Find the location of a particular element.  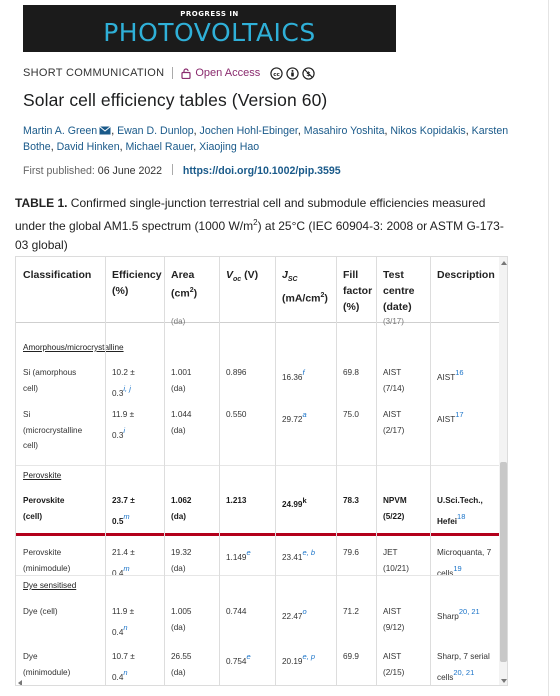

cell-text: (5/22) is located at coordinates (394, 516).